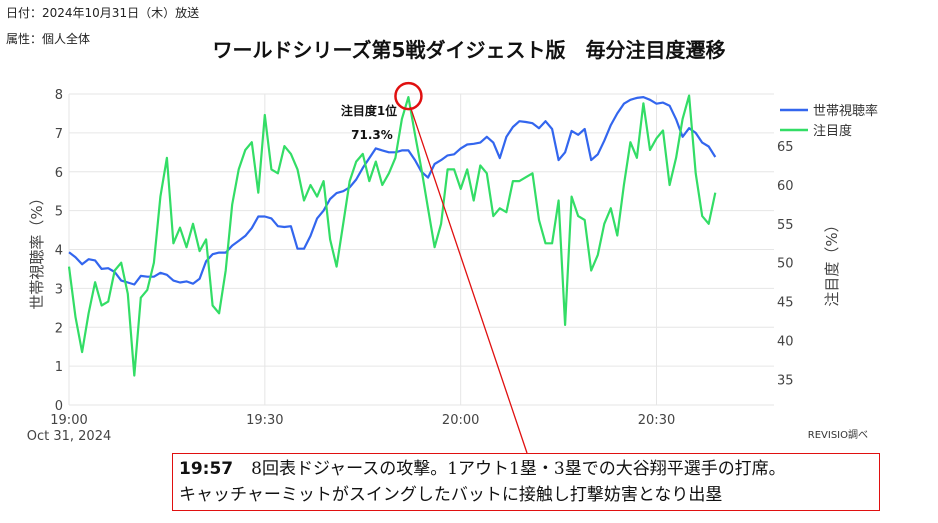 The height and width of the screenshot is (523, 938). I want to click on note-time: 19:57, so click(206, 469).